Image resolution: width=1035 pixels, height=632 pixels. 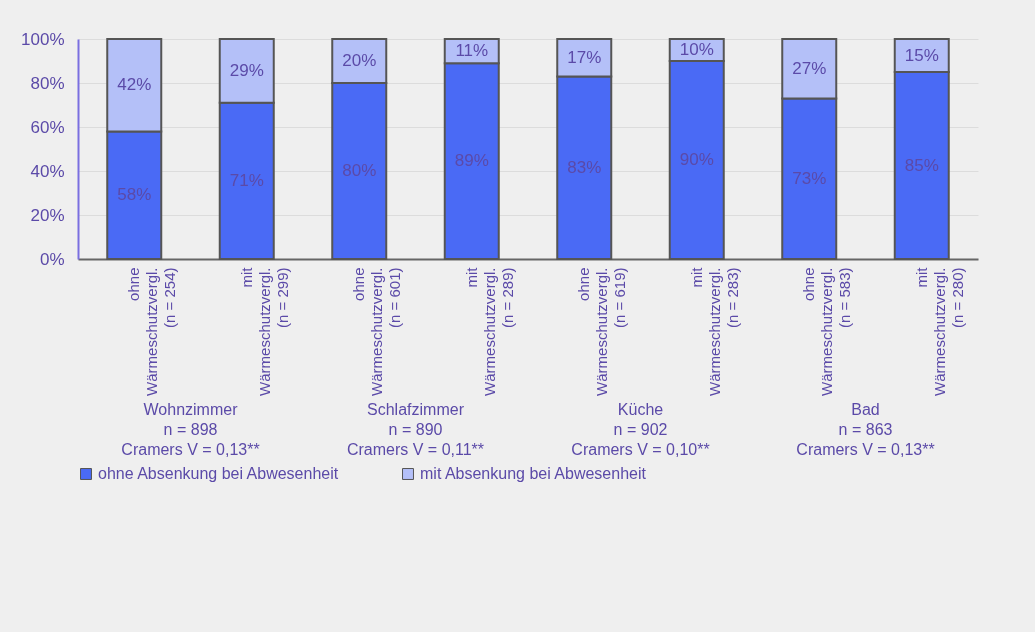 What do you see at coordinates (134, 85) in the screenshot?
I see `data-label: 42%` at bounding box center [134, 85].